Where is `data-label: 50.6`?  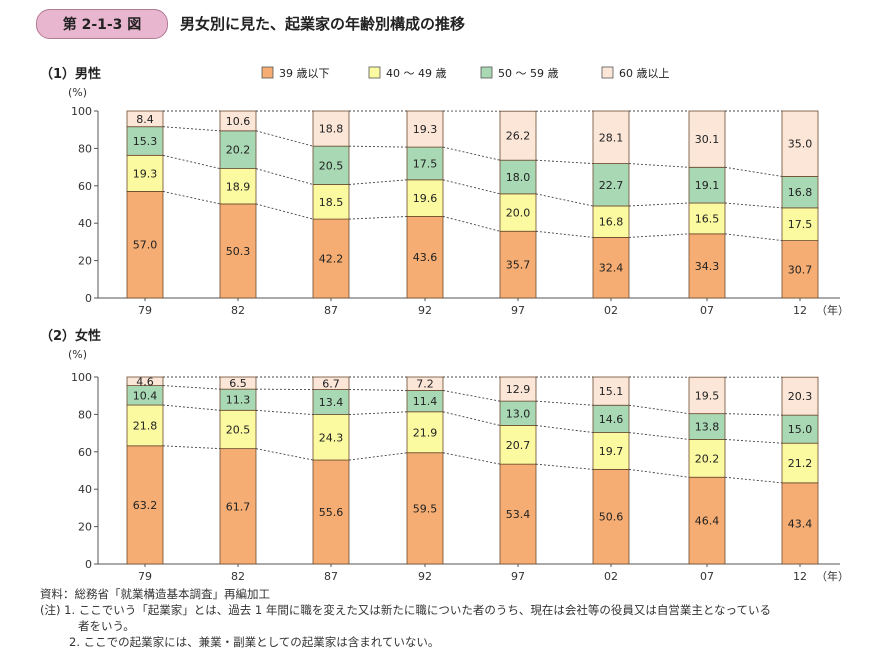
data-label: 50.6 is located at coordinates (611, 517).